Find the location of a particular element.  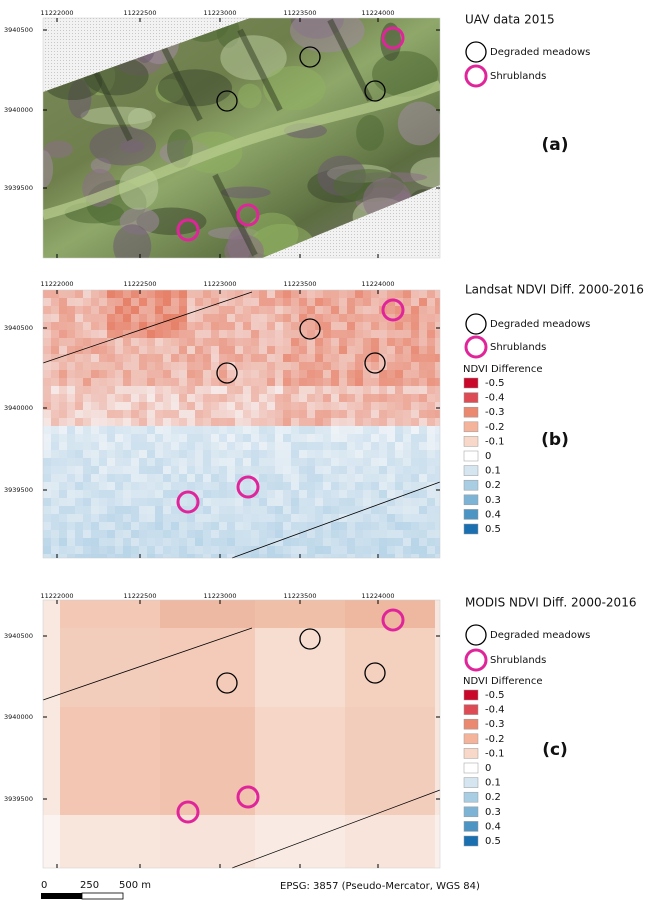

boundary-line is located at coordinates (147, 327).